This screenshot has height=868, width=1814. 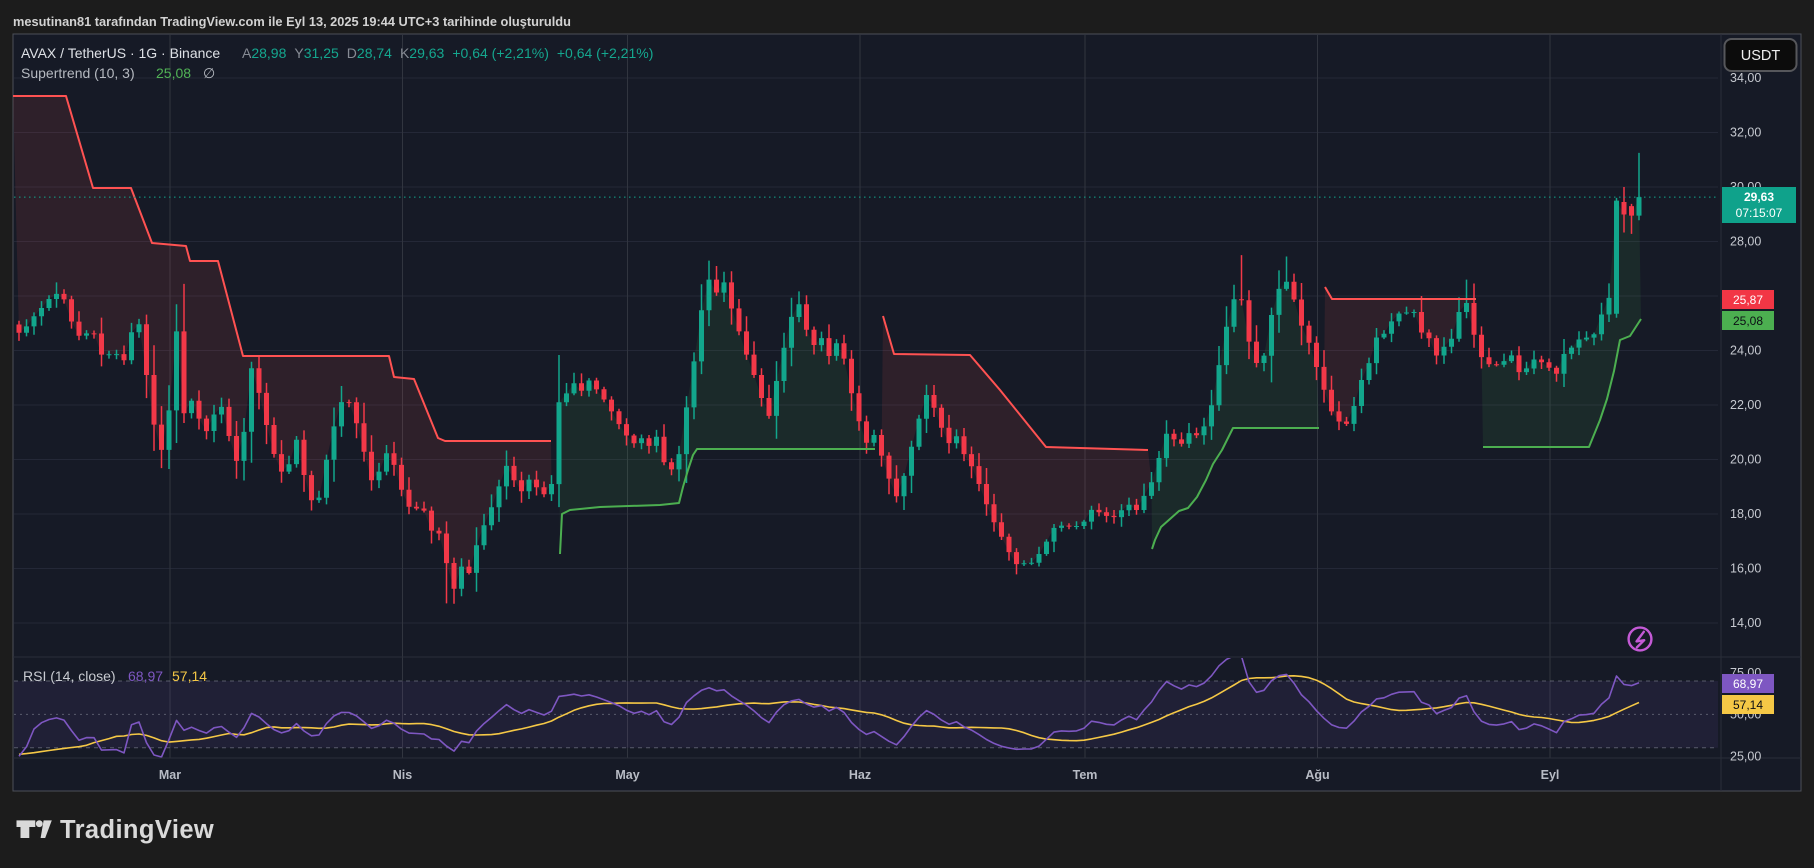 I want to click on svg-text: Haz, so click(x=860, y=775).